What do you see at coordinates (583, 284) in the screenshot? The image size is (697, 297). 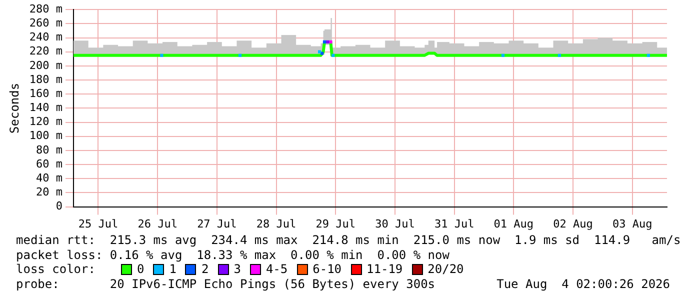 I see `text: Tue Aug 4 02:00:26 2026` at bounding box center [583, 284].